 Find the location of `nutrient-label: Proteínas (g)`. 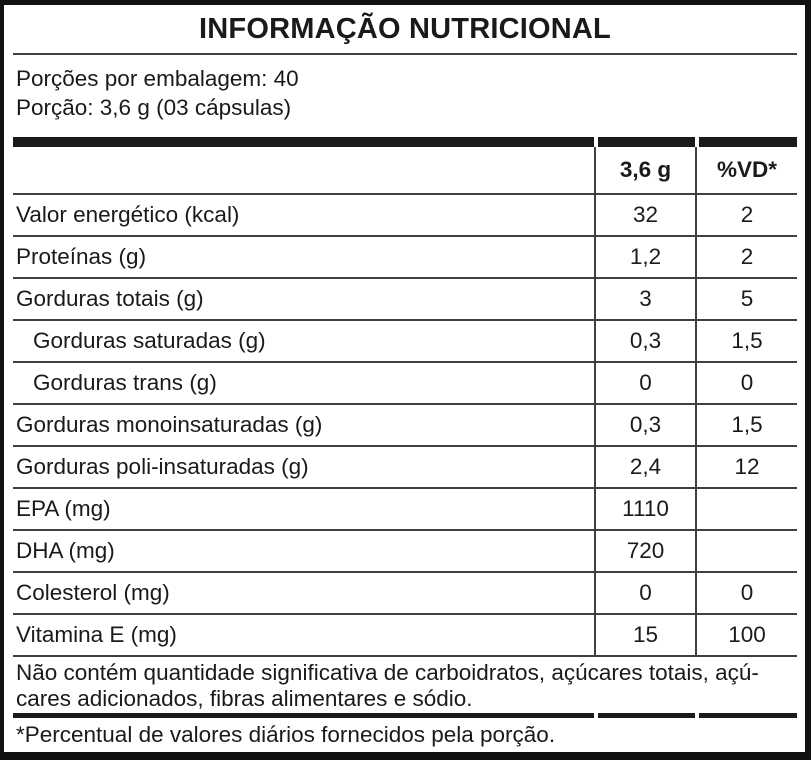

nutrient-label: Proteínas (g) is located at coordinates (81, 256).